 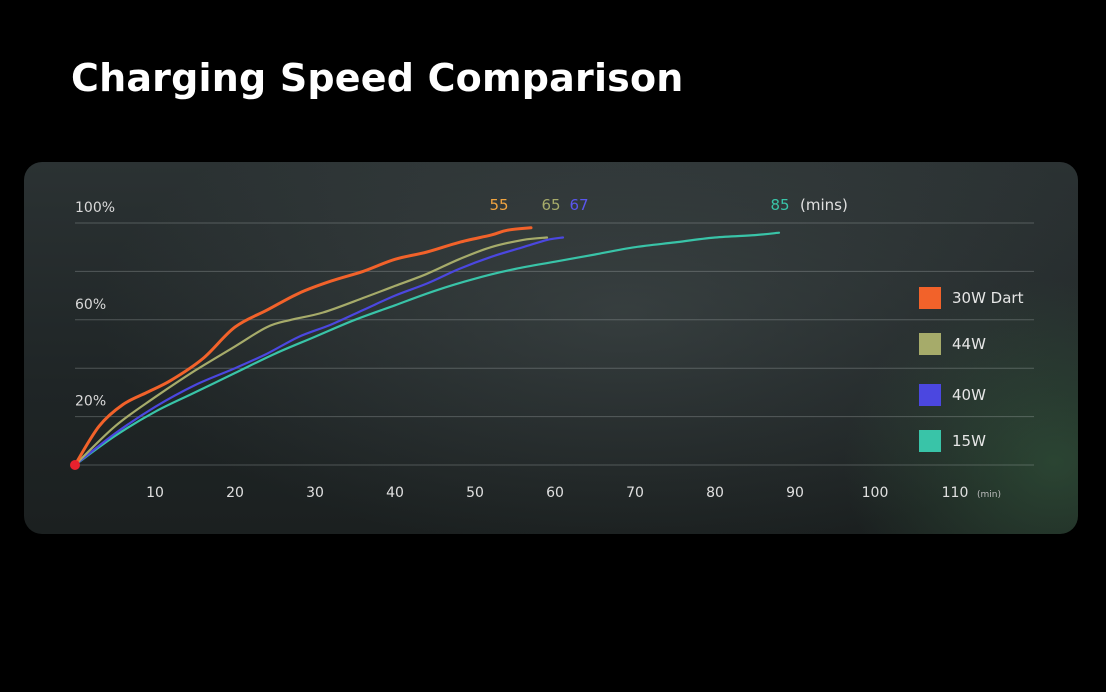 I want to click on legend-label-15w: 15W, so click(x=969, y=441).